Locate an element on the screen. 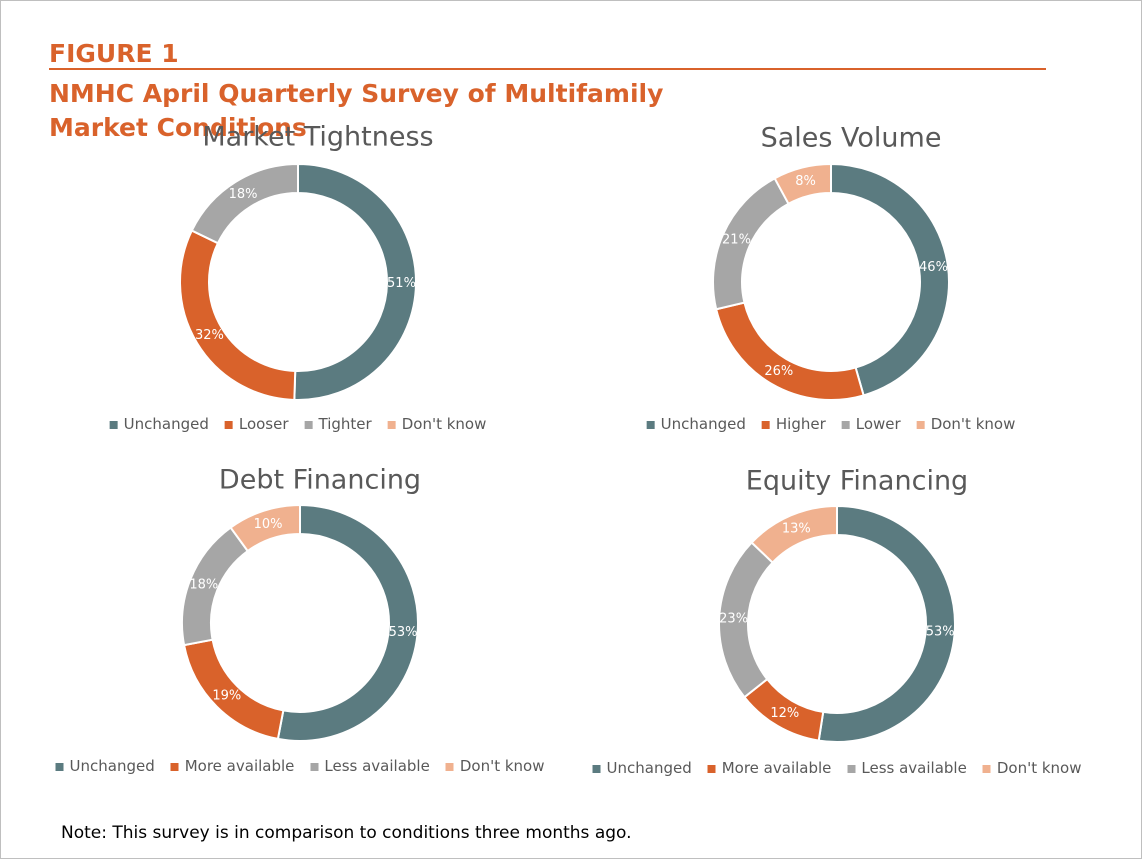  legend-label: Tighter is located at coordinates (345, 424).